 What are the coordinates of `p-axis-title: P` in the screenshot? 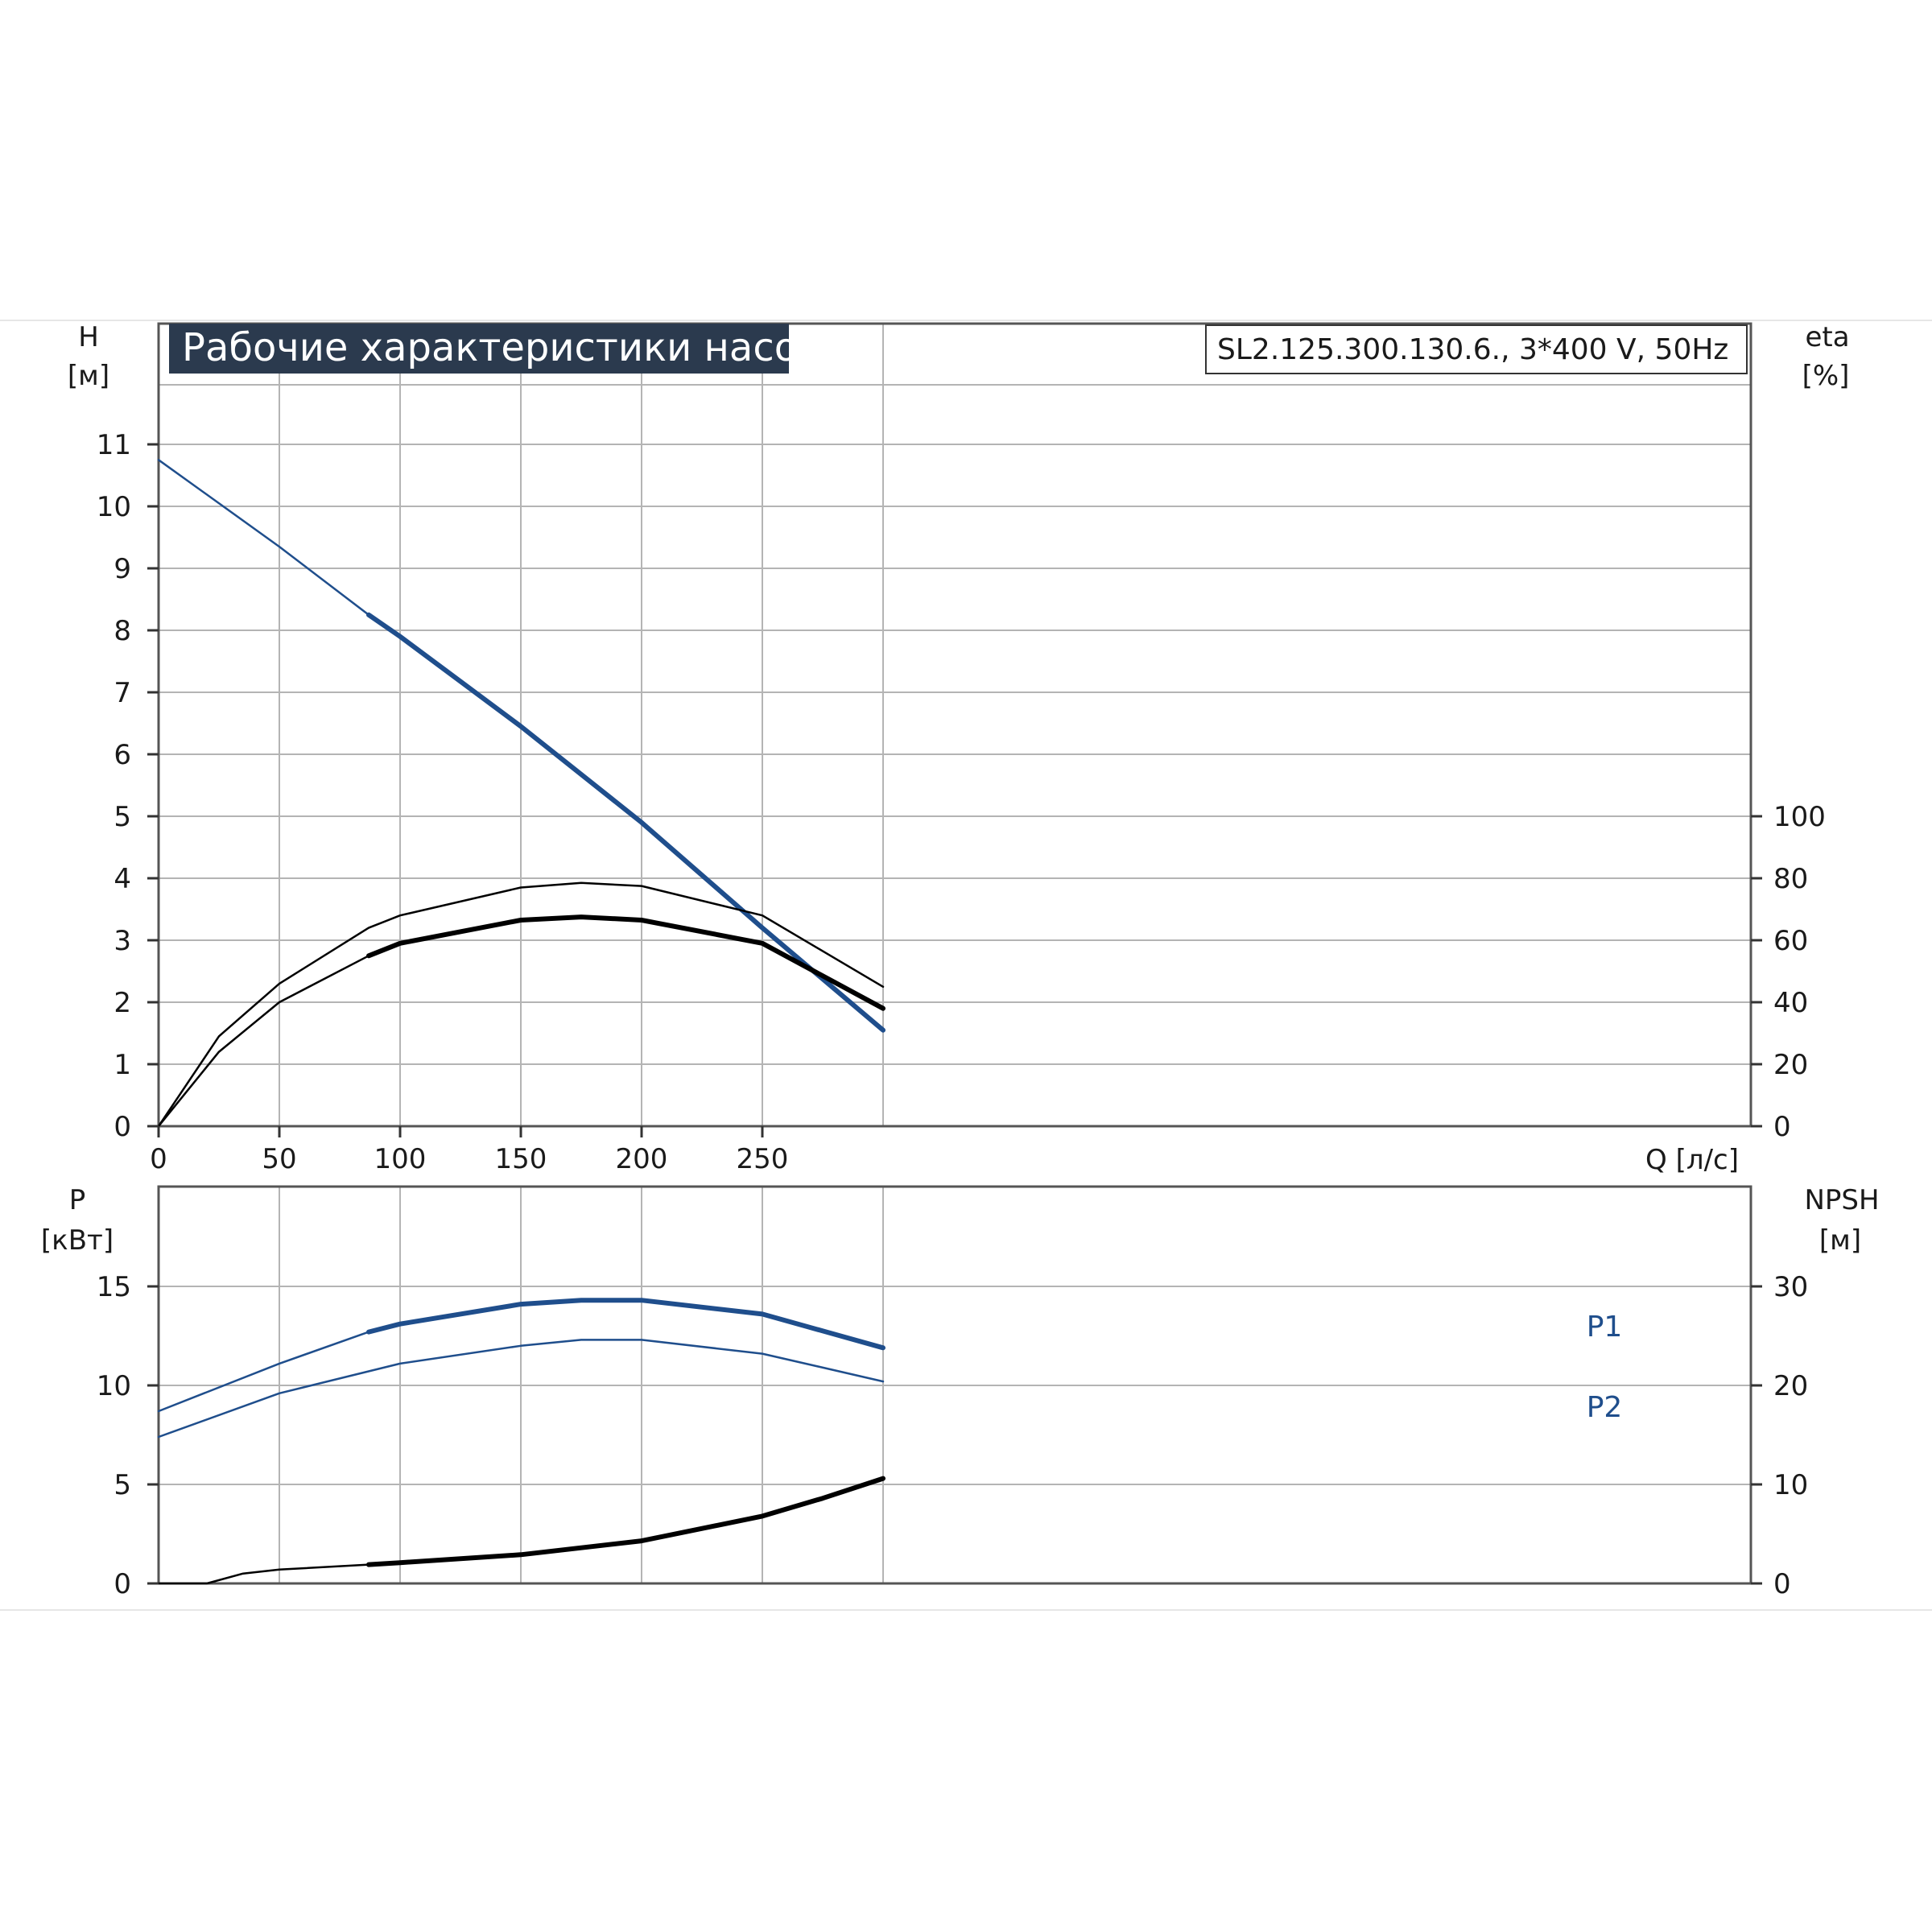 It's located at (77, 1200).